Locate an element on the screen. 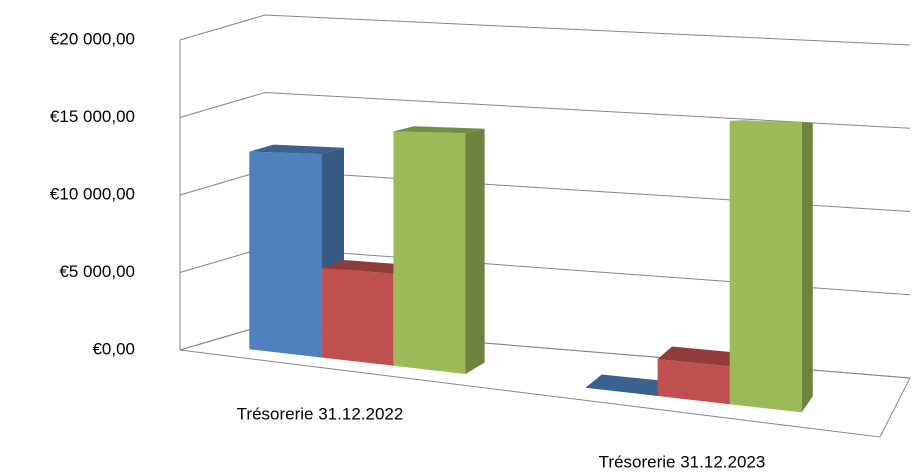 The width and height of the screenshot is (912, 472). y-tick-label: €0,00 is located at coordinates (113, 348).